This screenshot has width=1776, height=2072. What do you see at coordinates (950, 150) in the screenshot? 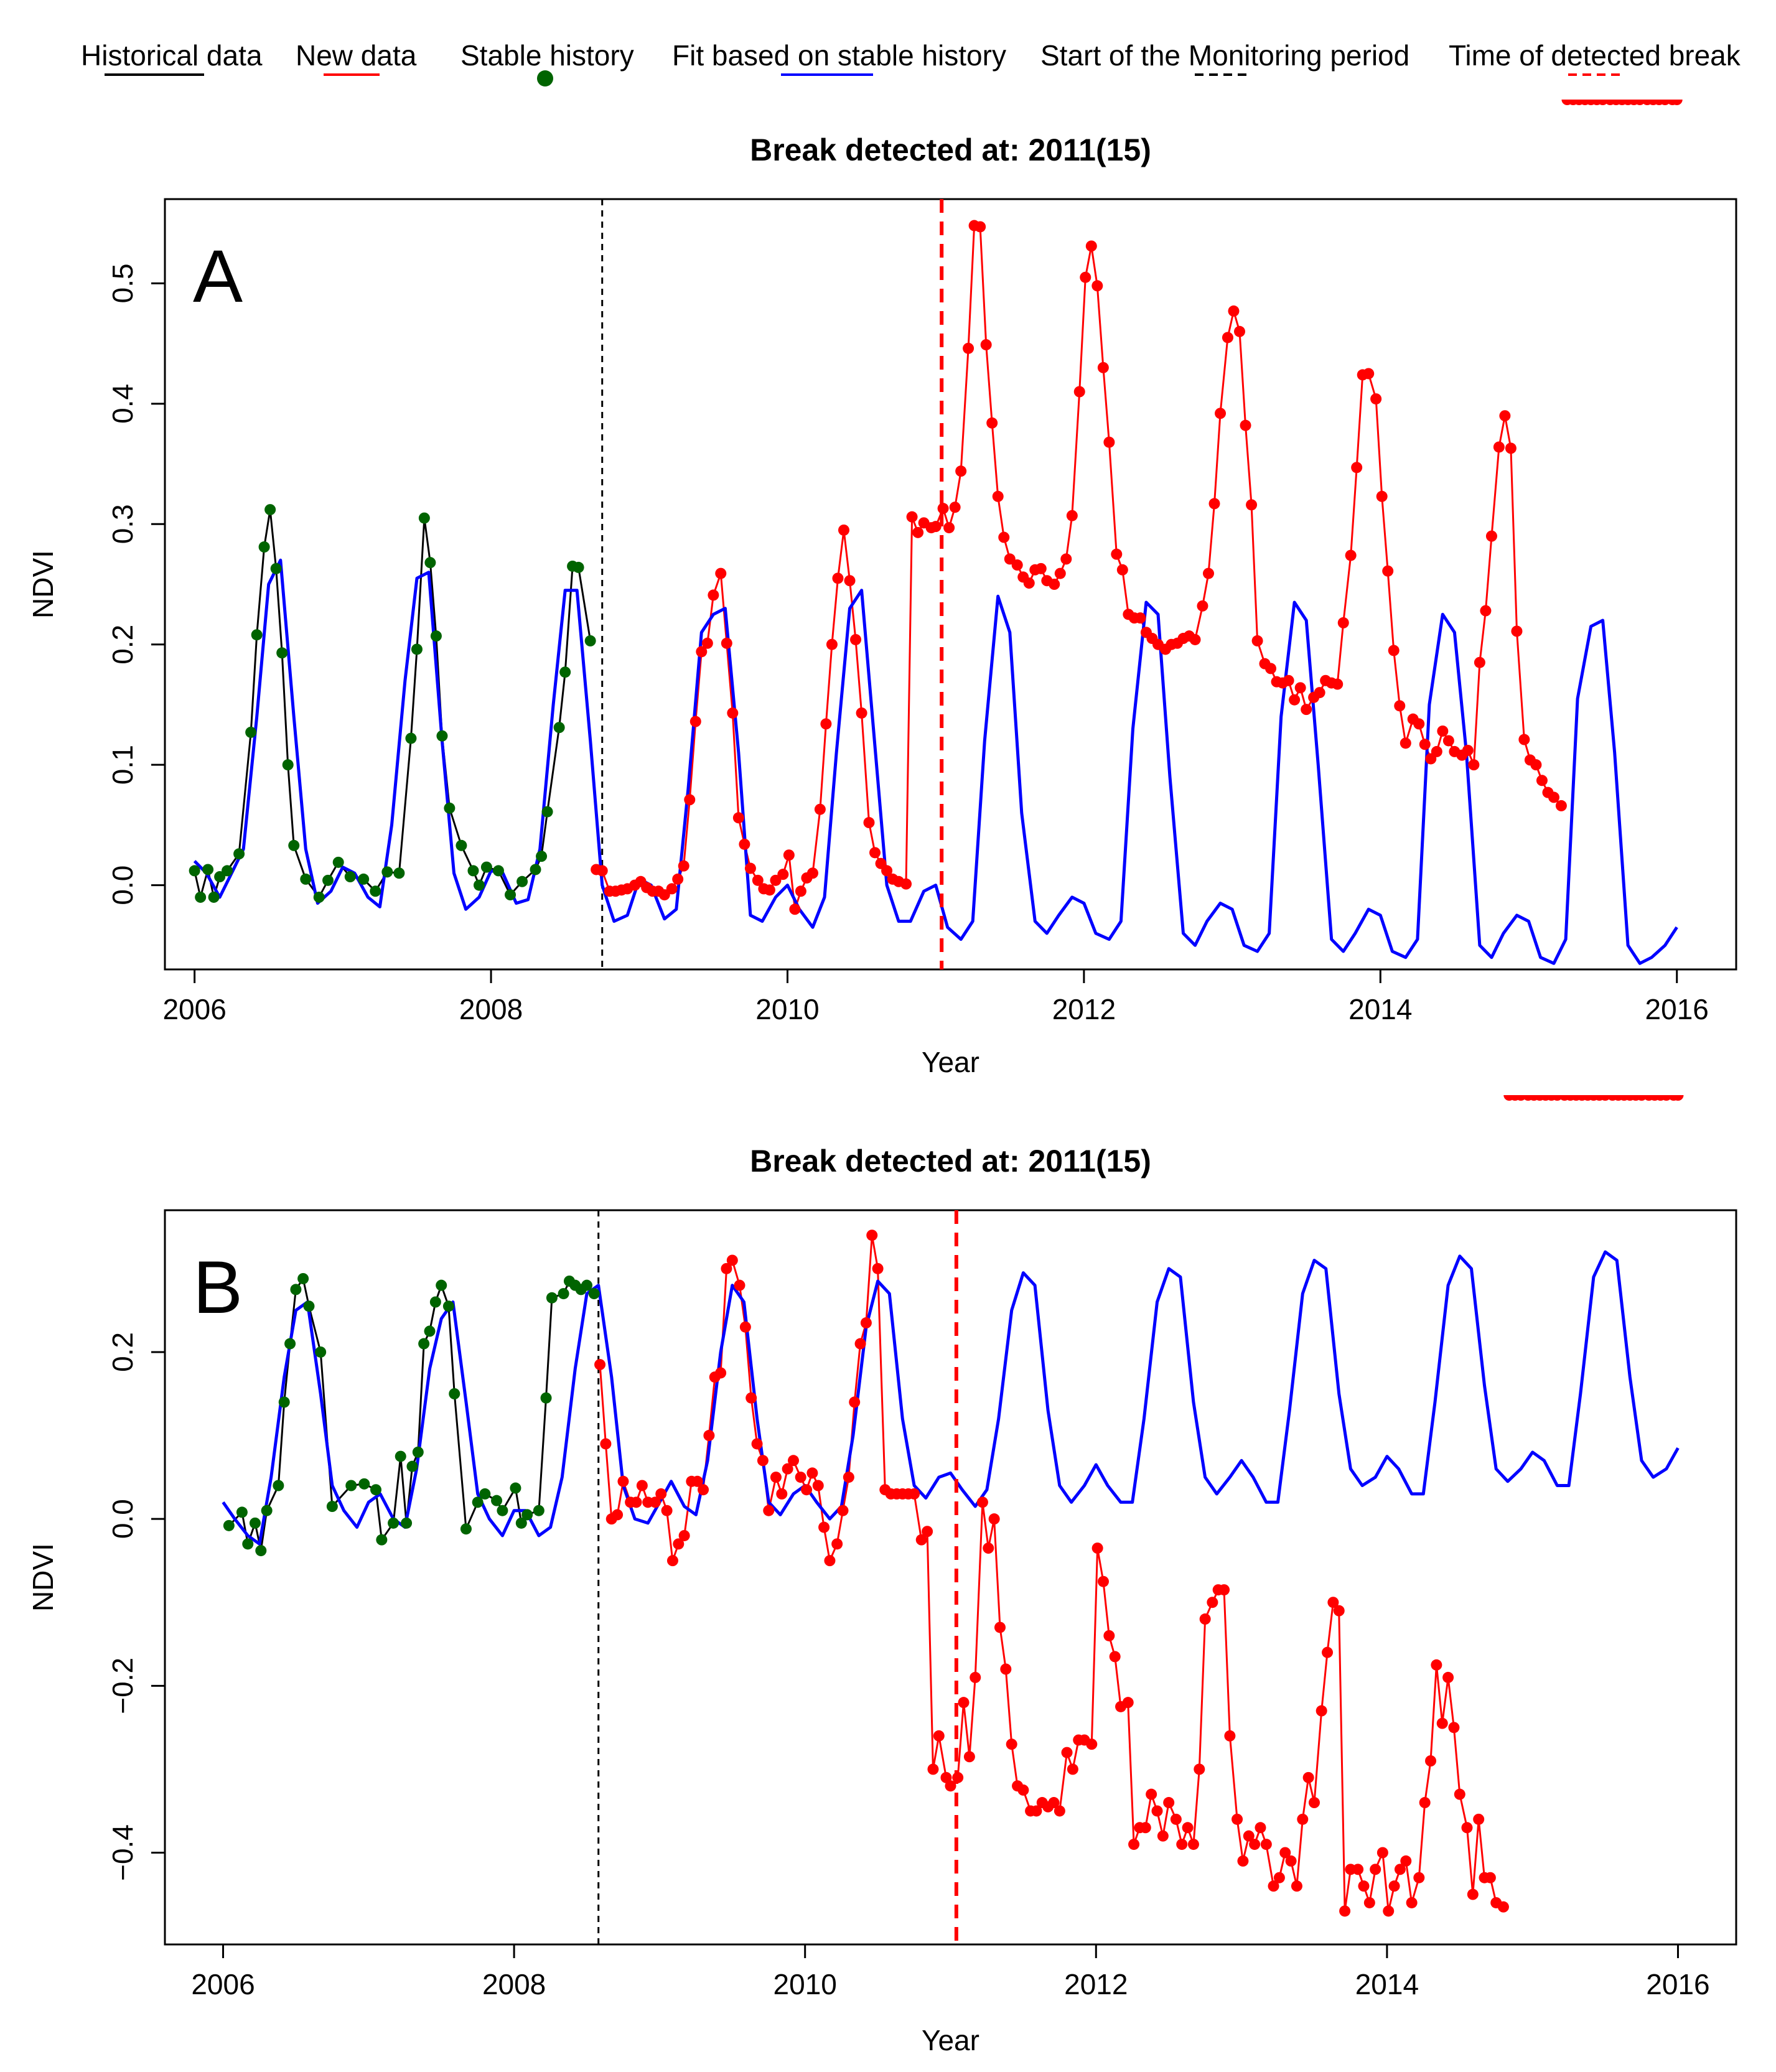
I see `chart-title: Break detected at: 2011(15)` at bounding box center [950, 150].